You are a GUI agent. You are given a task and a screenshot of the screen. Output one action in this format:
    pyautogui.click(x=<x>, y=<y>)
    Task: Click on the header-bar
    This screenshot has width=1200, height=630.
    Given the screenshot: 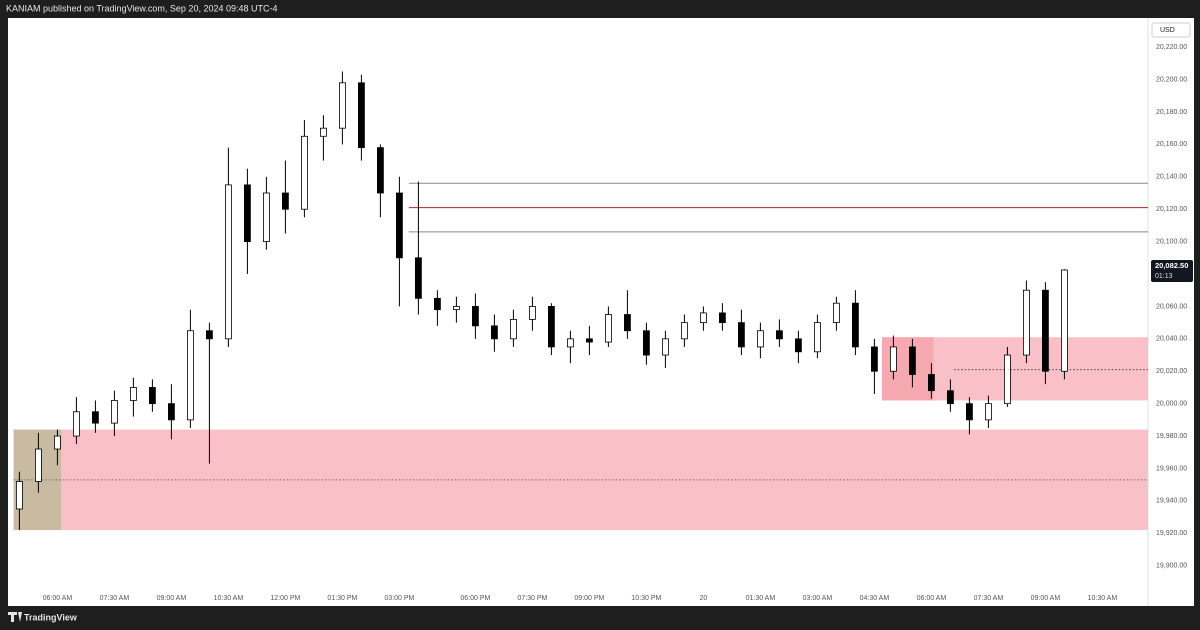 What is the action you would take?
    pyautogui.click(x=600, y=9)
    